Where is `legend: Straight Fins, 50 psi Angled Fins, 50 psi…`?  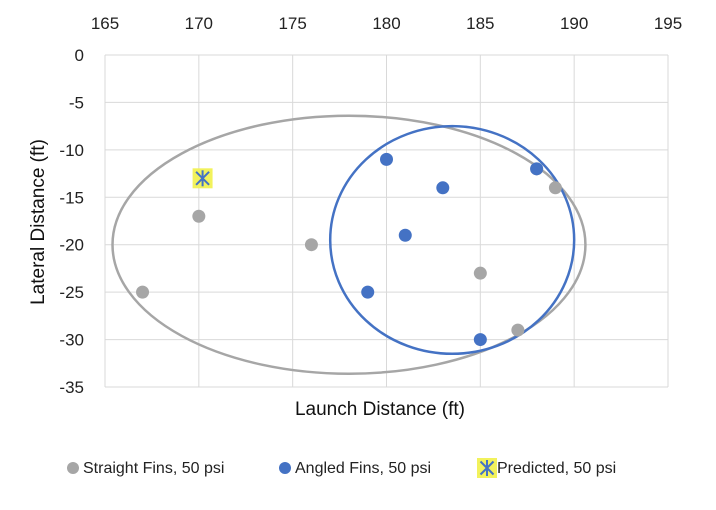 legend: Straight Fins, 50 psi Angled Fins, 50 psi… is located at coordinates (341, 468).